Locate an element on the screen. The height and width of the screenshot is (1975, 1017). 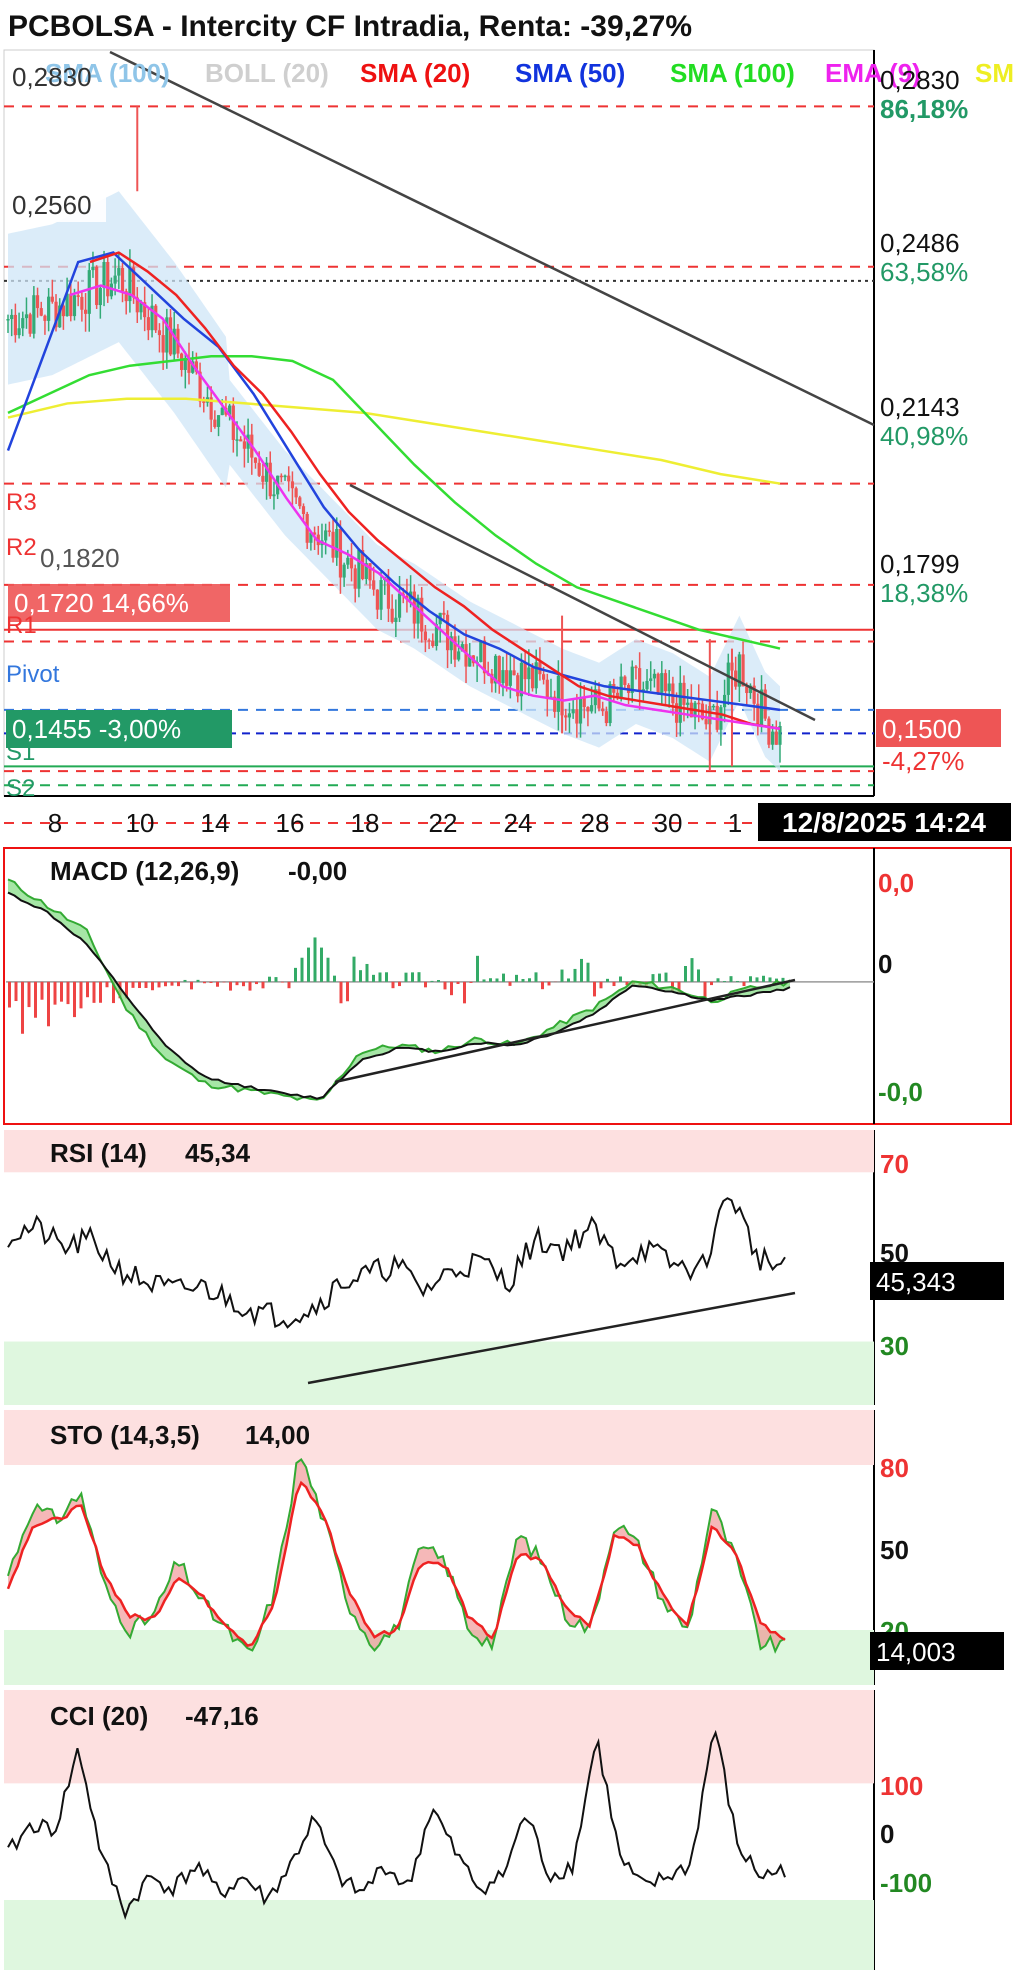
cci-axis-label: 0 is located at coordinates (887, 1834).